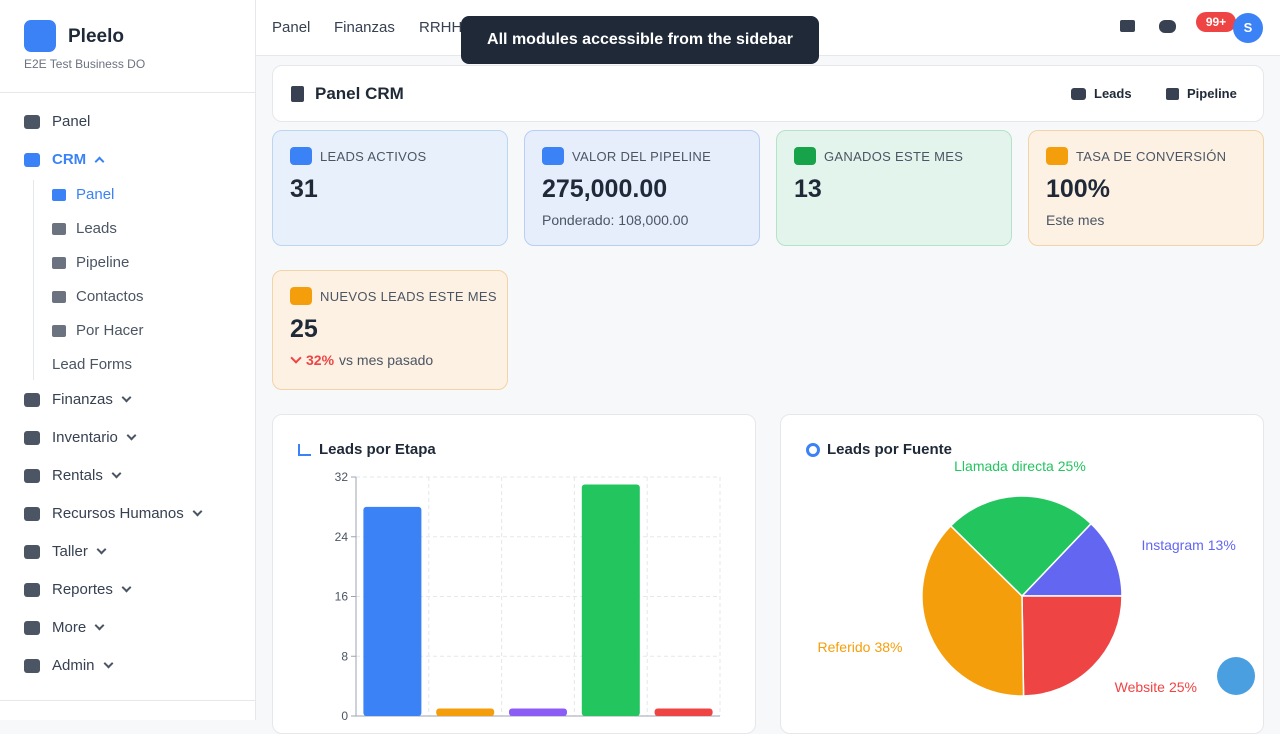 The height and width of the screenshot is (734, 1280). Describe the element at coordinates (96, 36) in the screenshot. I see `brand: Pleelo` at that location.